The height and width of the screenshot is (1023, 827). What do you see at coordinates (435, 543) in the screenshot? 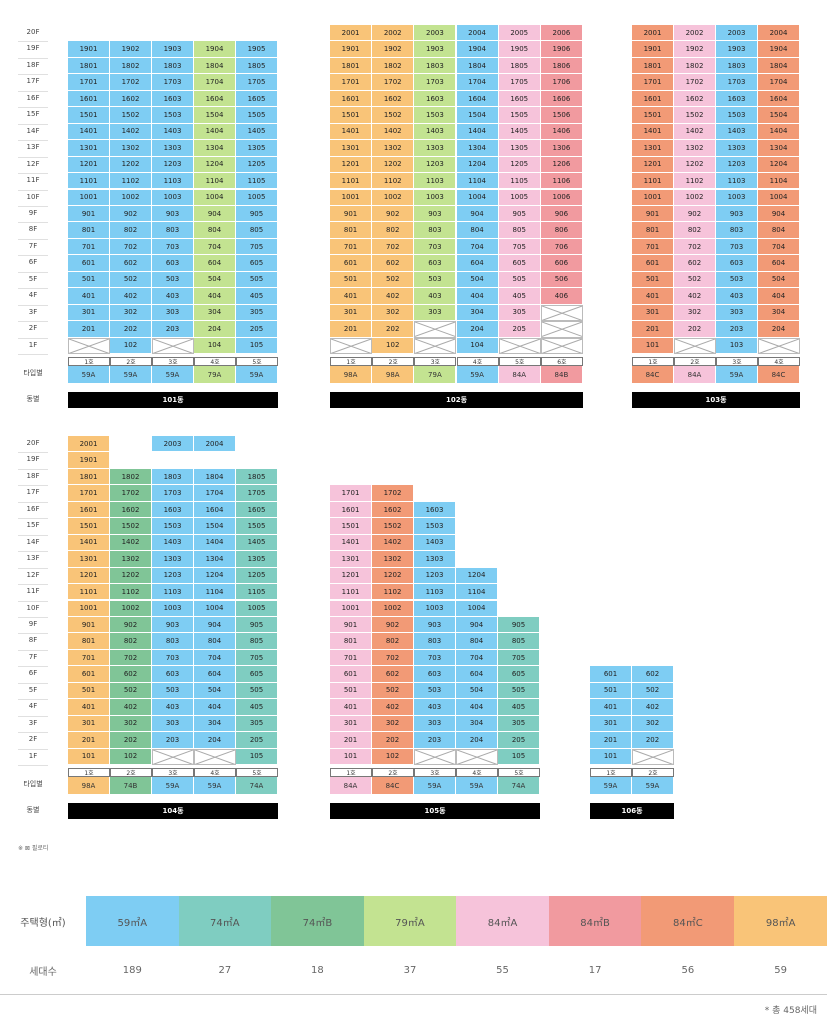
I see `unit-cell: 1403` at bounding box center [435, 543].